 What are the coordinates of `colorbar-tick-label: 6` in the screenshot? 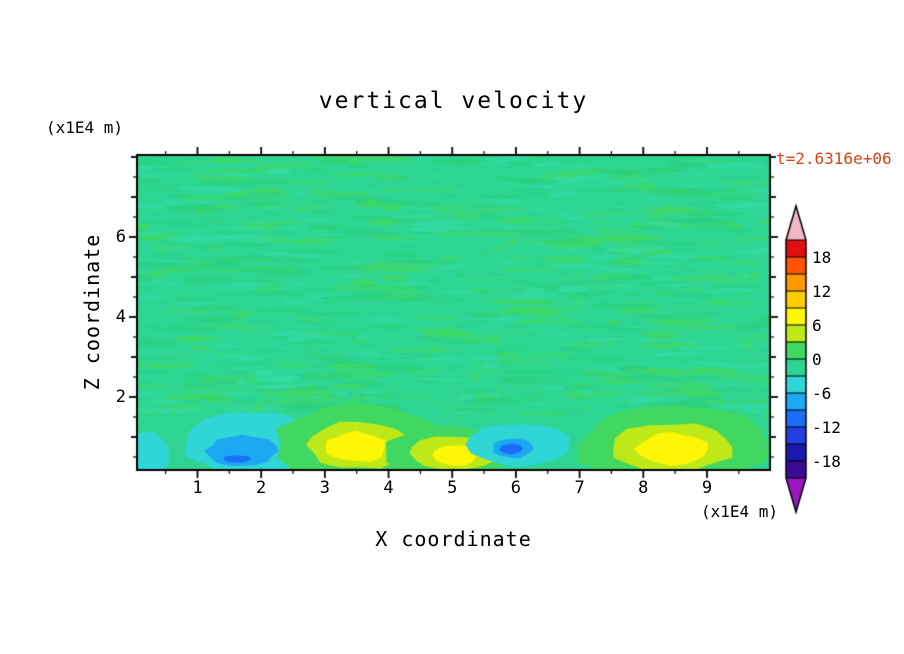 It's located at (817, 325).